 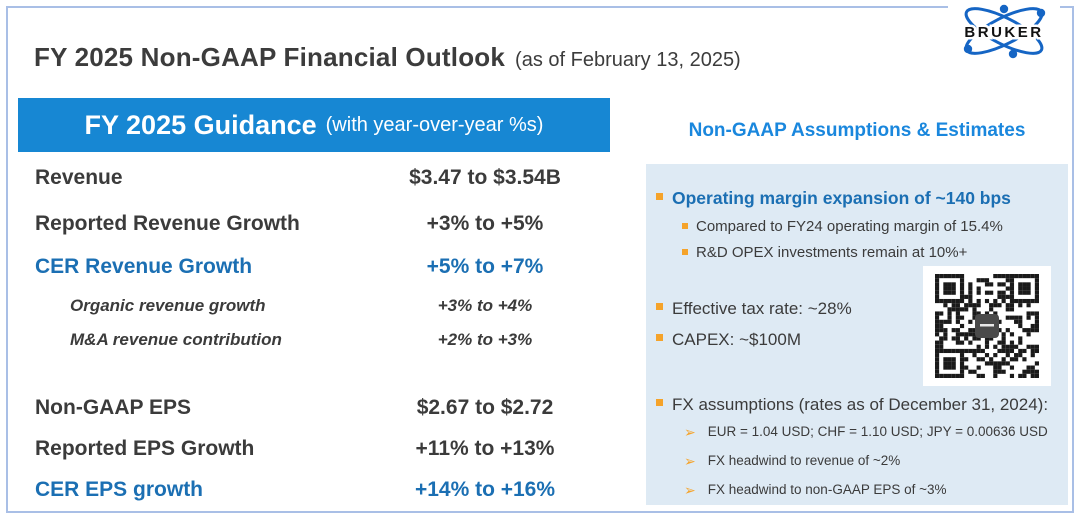 I want to click on assumption-rd-opex: R&D OPEX investments remain at 10%+, so click(x=824, y=253).